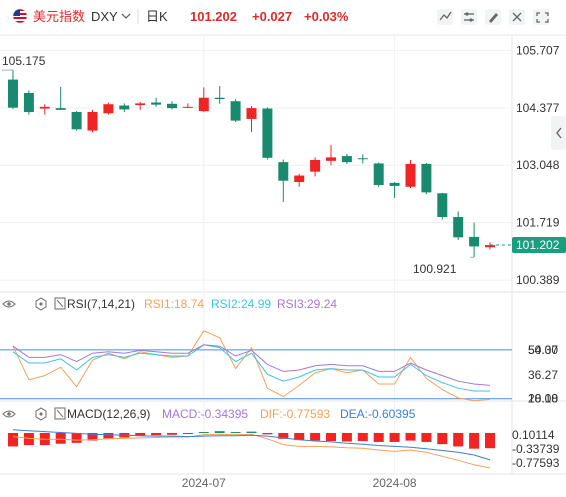  I want to click on symbol-code: DXY, so click(104, 16).